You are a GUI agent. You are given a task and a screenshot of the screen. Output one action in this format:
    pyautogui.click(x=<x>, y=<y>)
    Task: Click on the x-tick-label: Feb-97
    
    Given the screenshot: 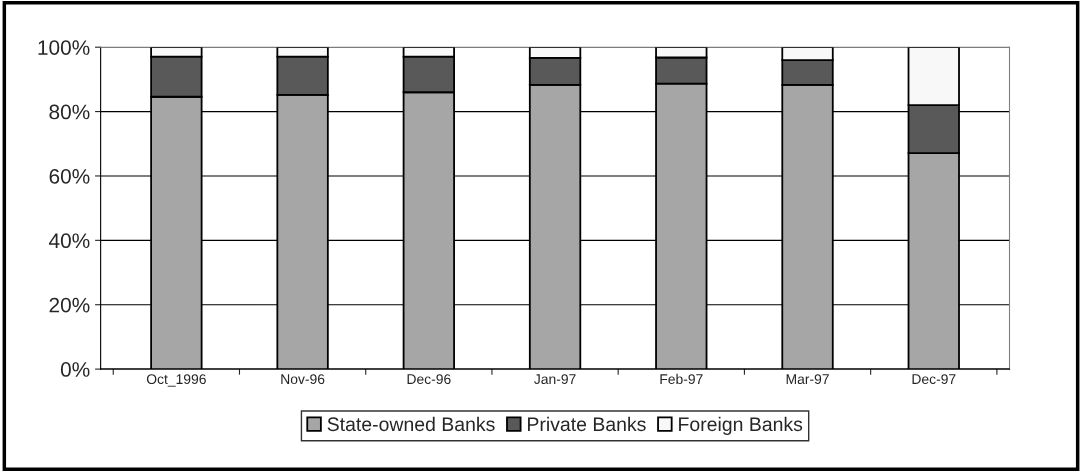 What is the action you would take?
    pyautogui.click(x=681, y=379)
    